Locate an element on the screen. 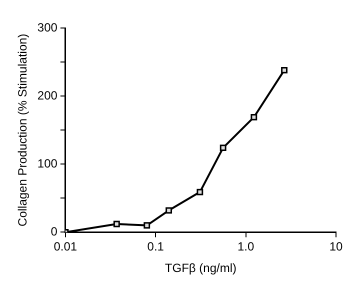 The height and width of the screenshot is (288, 364). x-axis-title: TGFβ (ng/ml) is located at coordinates (200, 268).